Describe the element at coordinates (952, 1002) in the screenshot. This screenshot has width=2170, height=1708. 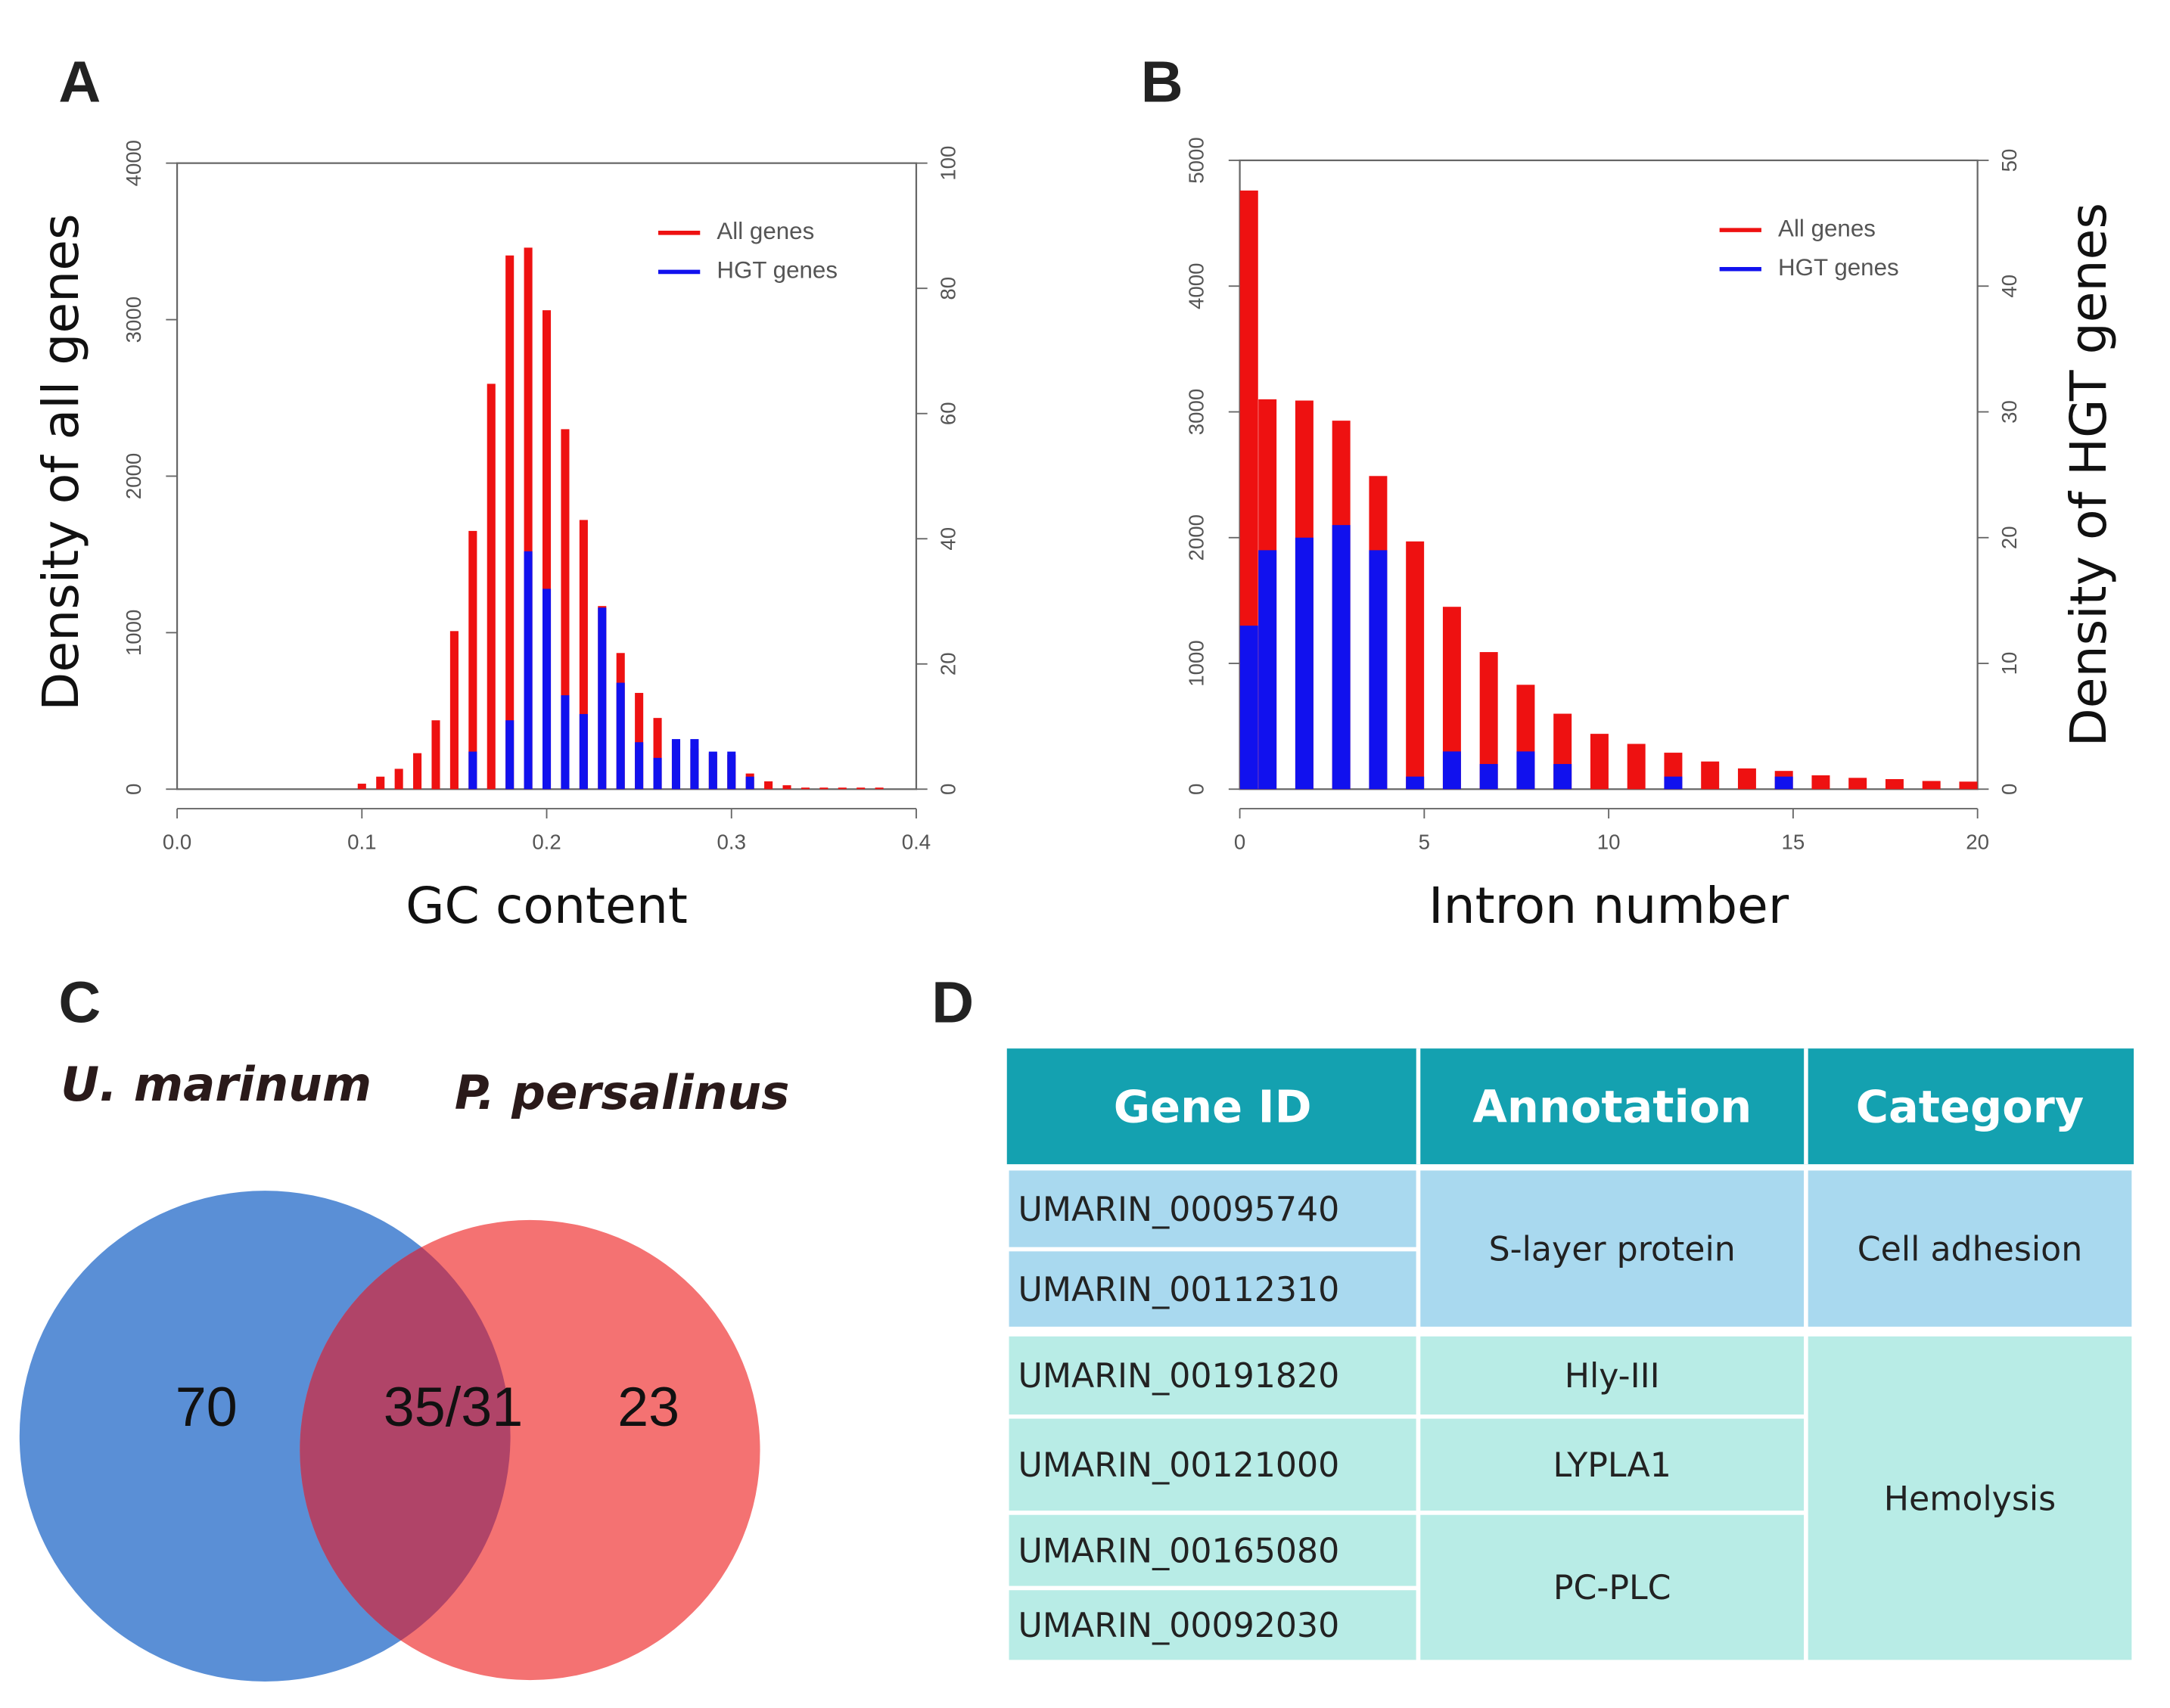
I see `panel-label: D` at that location.